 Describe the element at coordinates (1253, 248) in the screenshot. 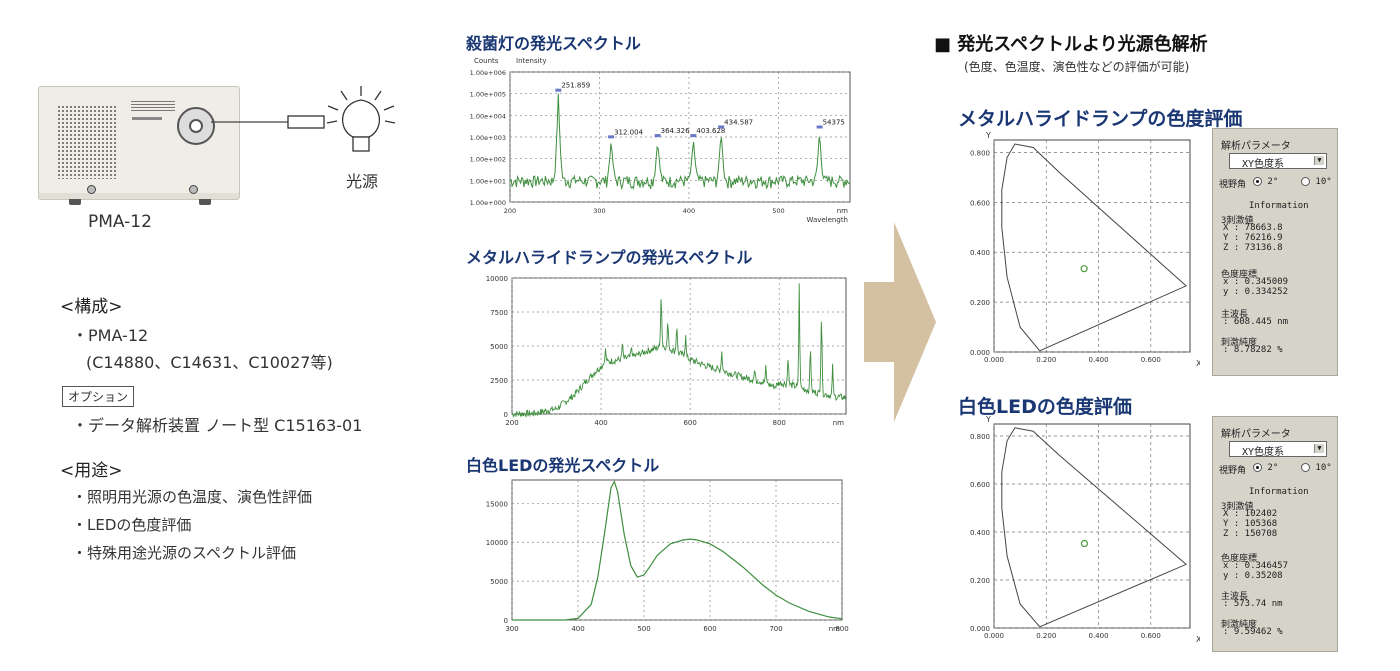

I see `tristimulus-z: Z : 73136.8` at that location.